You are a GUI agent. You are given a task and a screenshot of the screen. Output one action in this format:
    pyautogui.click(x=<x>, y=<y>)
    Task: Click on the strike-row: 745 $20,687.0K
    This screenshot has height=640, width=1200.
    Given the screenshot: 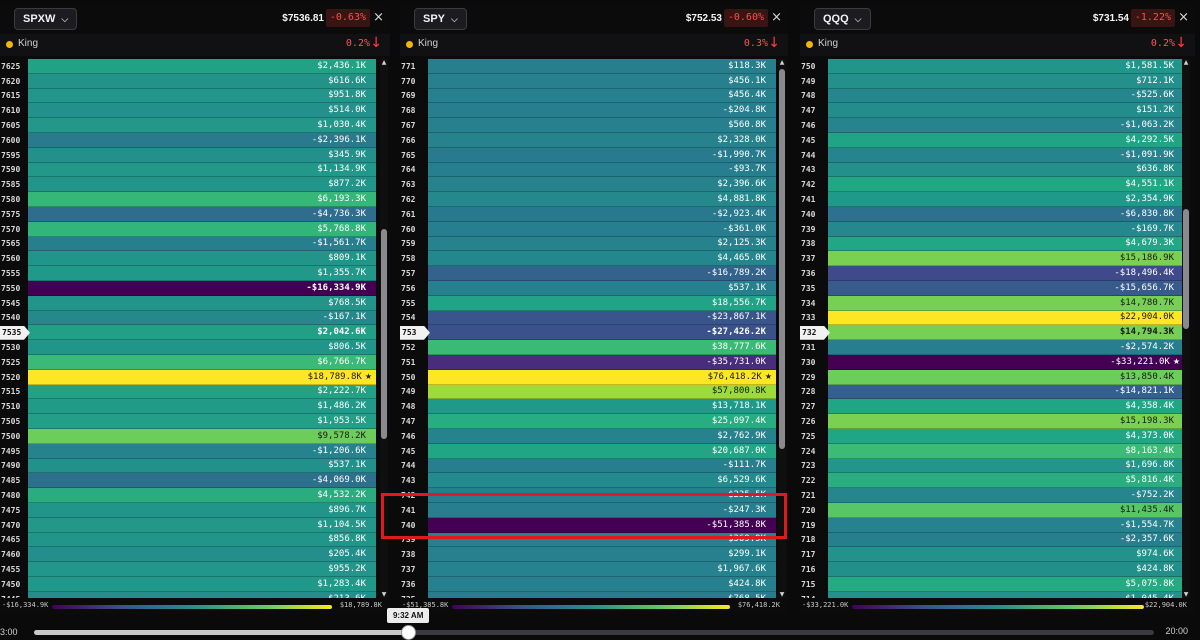 What is the action you would take?
    pyautogui.click(x=588, y=451)
    